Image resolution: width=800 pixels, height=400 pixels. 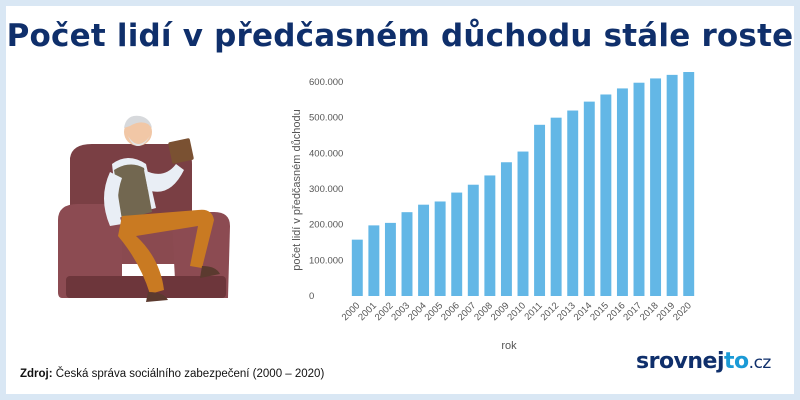 I want to click on bar-2000, so click(x=357, y=267).